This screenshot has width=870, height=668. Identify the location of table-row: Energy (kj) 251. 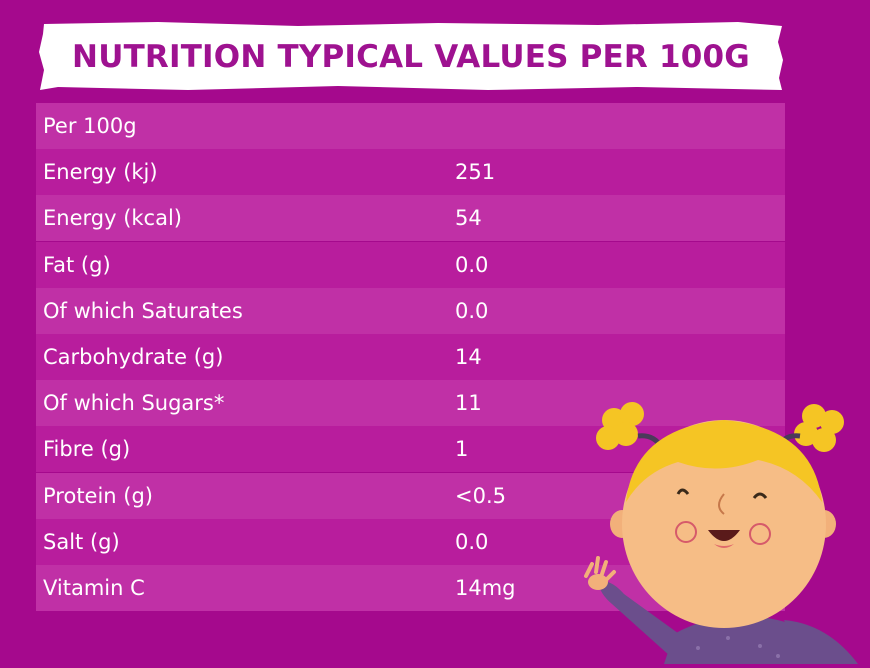
(410, 172).